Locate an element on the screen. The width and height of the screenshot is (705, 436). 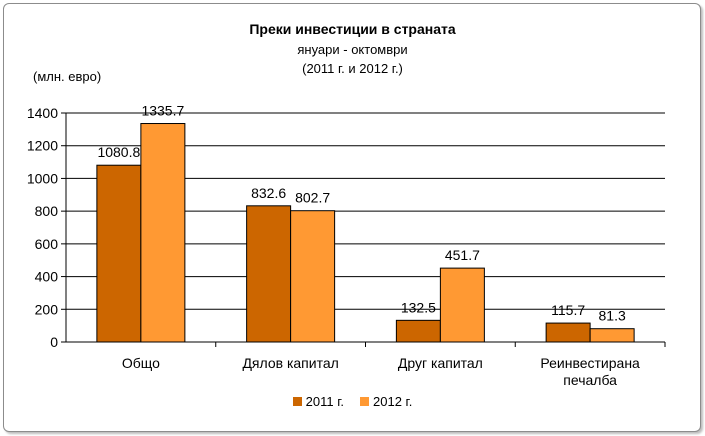
y-tick-label-0: 0 is located at coordinates (54, 342).